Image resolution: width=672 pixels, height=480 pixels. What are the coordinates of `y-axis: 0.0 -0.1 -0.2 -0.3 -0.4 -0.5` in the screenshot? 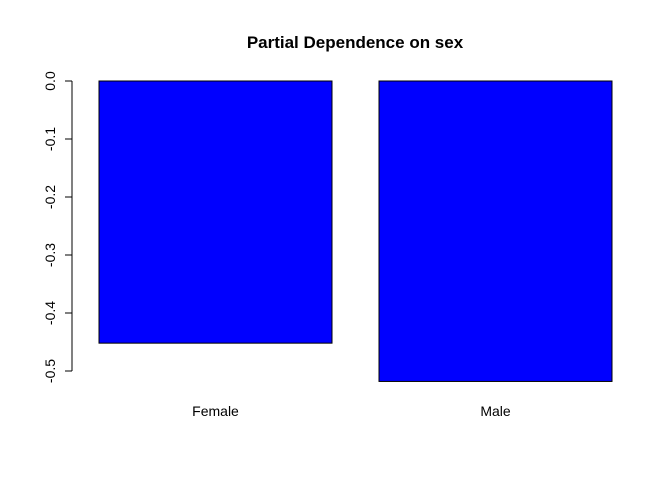 It's located at (57, 227).